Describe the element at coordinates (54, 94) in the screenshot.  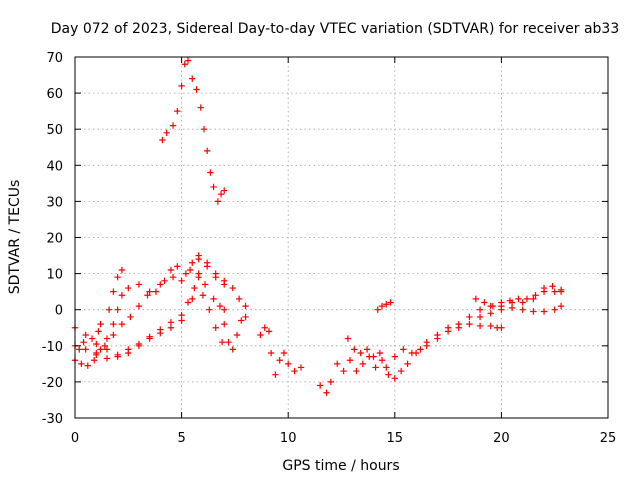
I see `y-tick-label: 60` at that location.